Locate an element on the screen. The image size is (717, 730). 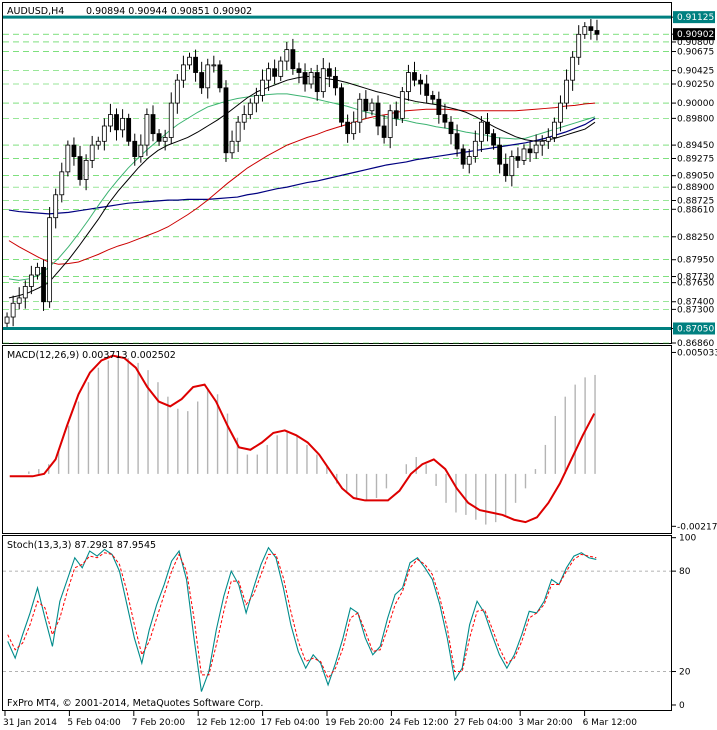
stoch-tick-label: 100 is located at coordinates (687, 539).